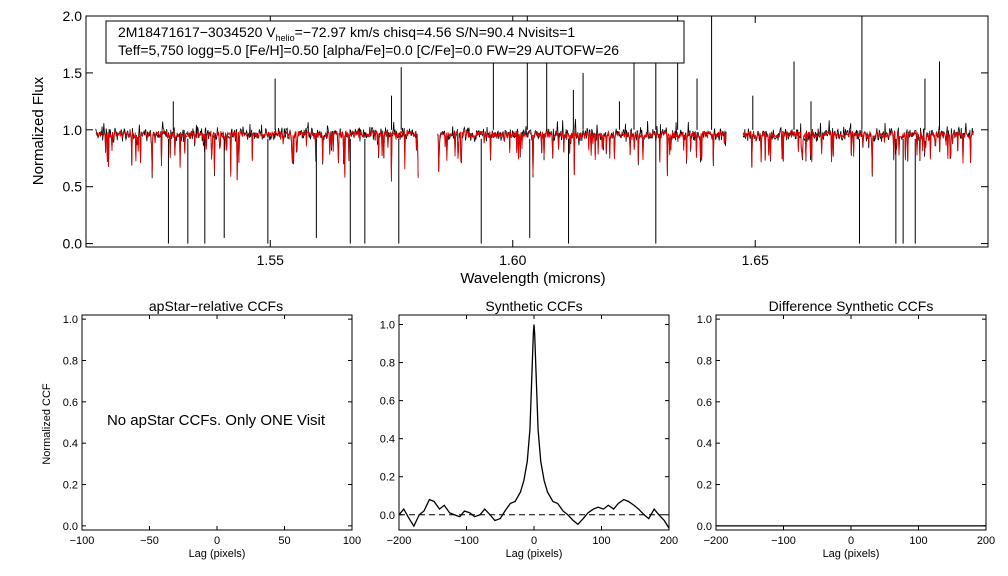 The width and height of the screenshot is (1008, 576). I want to click on apstar-ccf-xtick-label: 100, so click(352, 541).